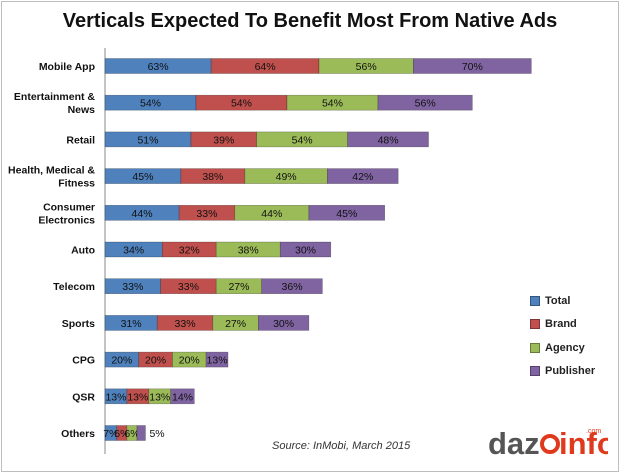 This screenshot has width=620, height=474. Describe the element at coordinates (271, 214) in the screenshot. I see `data-label-consumer-electronics-agency: 44%` at that location.